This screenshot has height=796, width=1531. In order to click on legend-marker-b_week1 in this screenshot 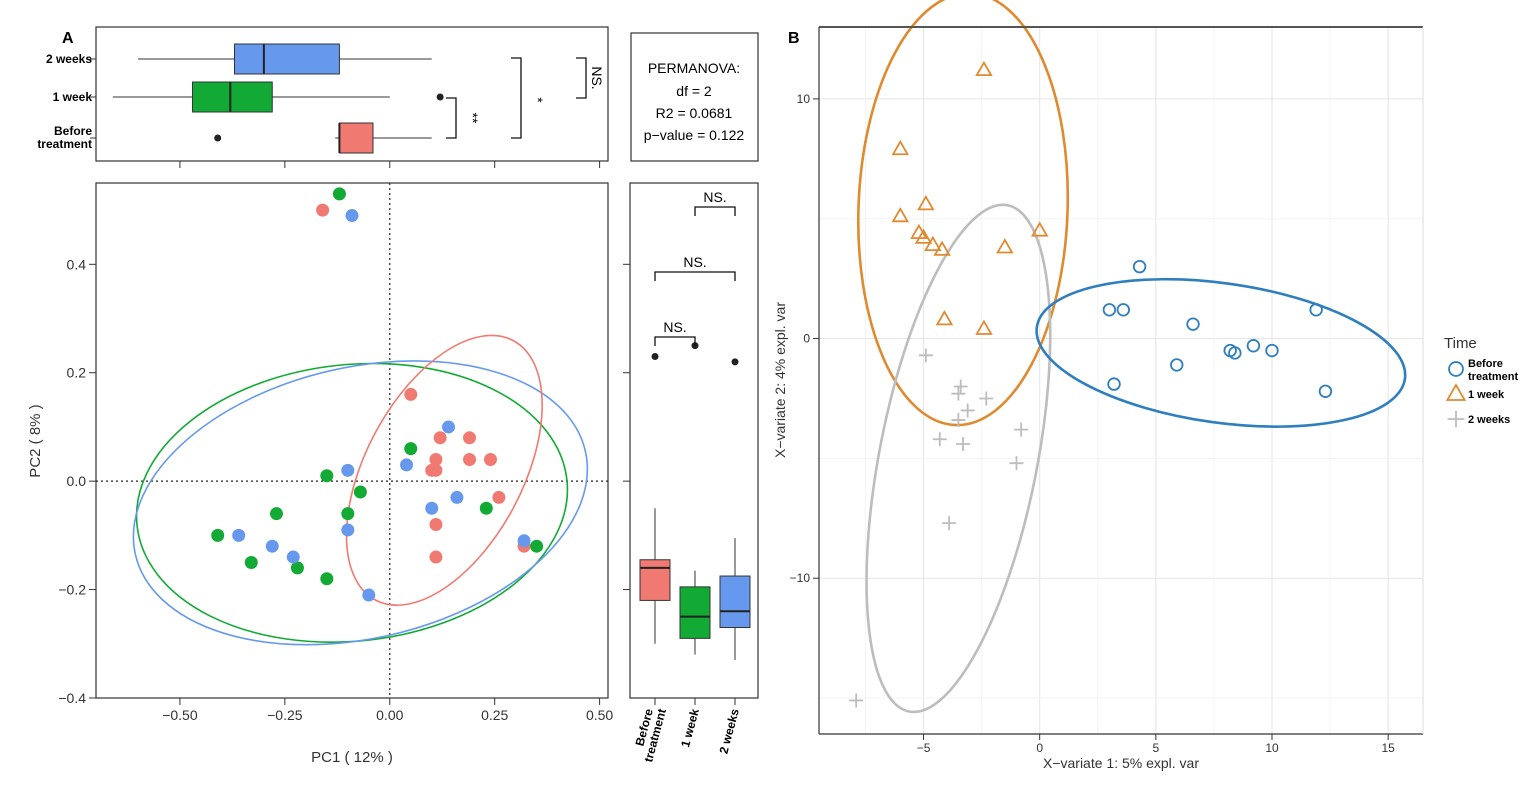, I will do `click(1456, 392)`.